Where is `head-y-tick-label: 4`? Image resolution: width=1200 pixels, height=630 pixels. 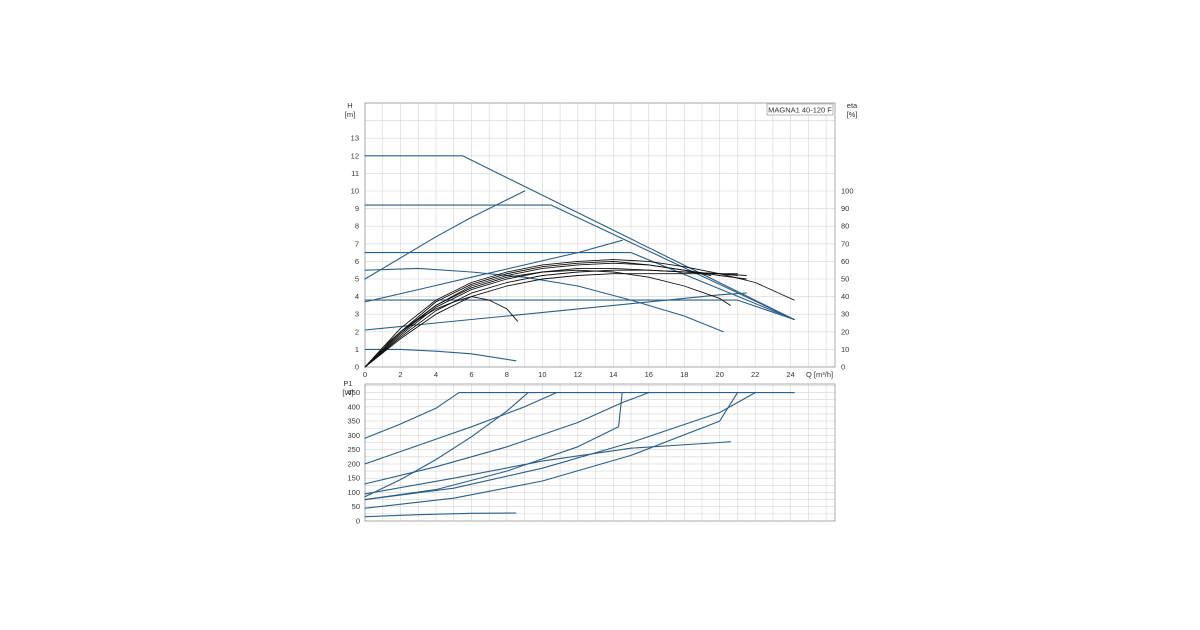 head-y-tick-label: 4 is located at coordinates (357, 296).